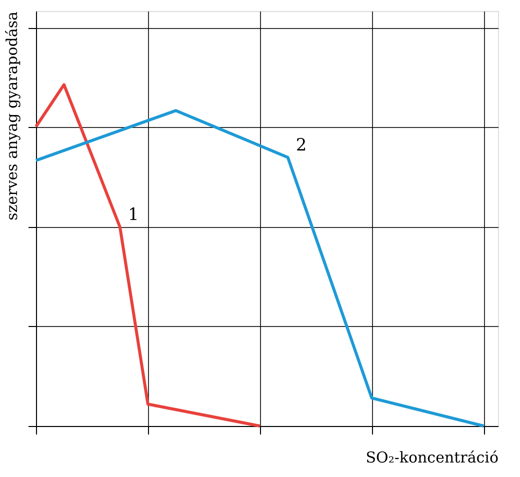 This screenshot has width=520, height=477. Describe the element at coordinates (133, 214) in the screenshot. I see `series-label: 1` at that location.